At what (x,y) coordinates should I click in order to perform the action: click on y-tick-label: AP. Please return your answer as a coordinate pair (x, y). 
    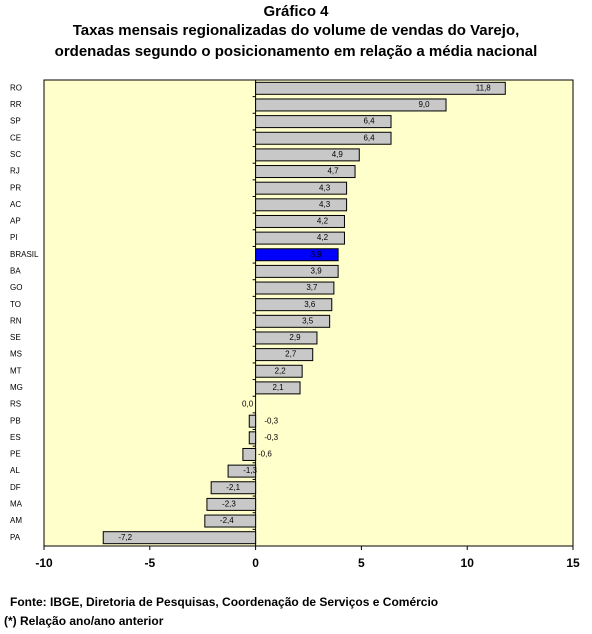
    Looking at the image, I should click on (15, 221).